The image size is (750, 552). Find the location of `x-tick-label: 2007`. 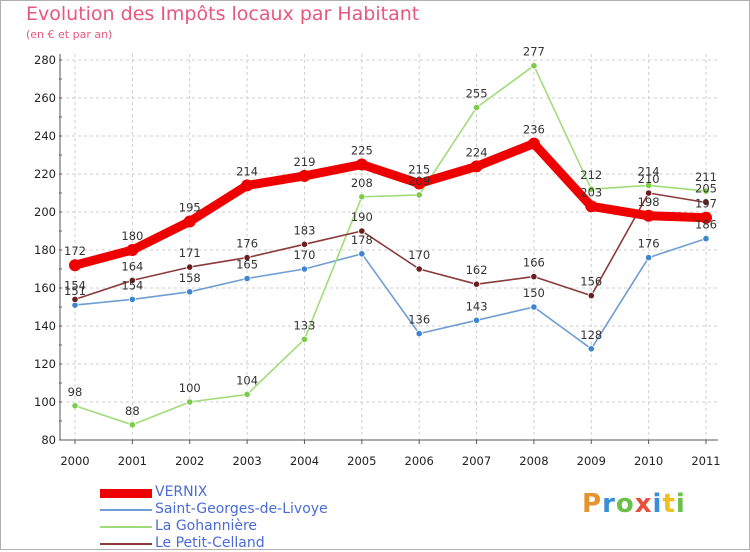

x-tick-label: 2007 is located at coordinates (476, 461).